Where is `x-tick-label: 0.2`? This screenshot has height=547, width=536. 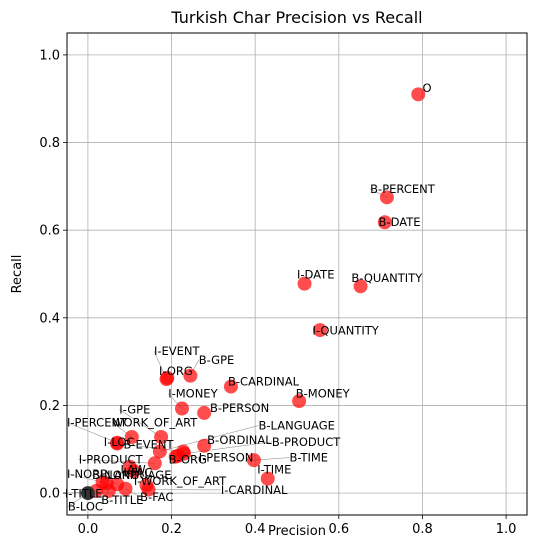 x-tick-label: 0.2 is located at coordinates (171, 529).